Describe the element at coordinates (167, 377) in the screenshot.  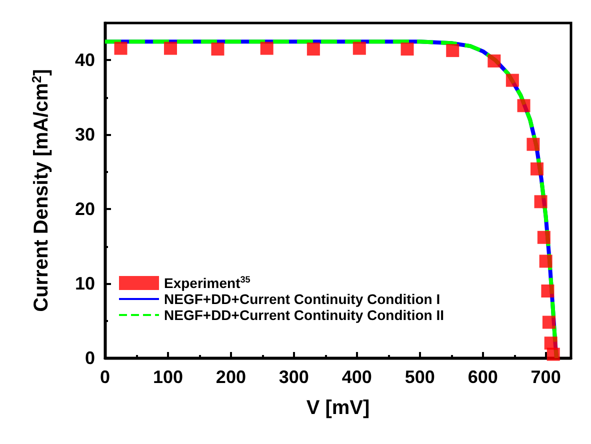
I see `x-tick-label: 100` at that location.